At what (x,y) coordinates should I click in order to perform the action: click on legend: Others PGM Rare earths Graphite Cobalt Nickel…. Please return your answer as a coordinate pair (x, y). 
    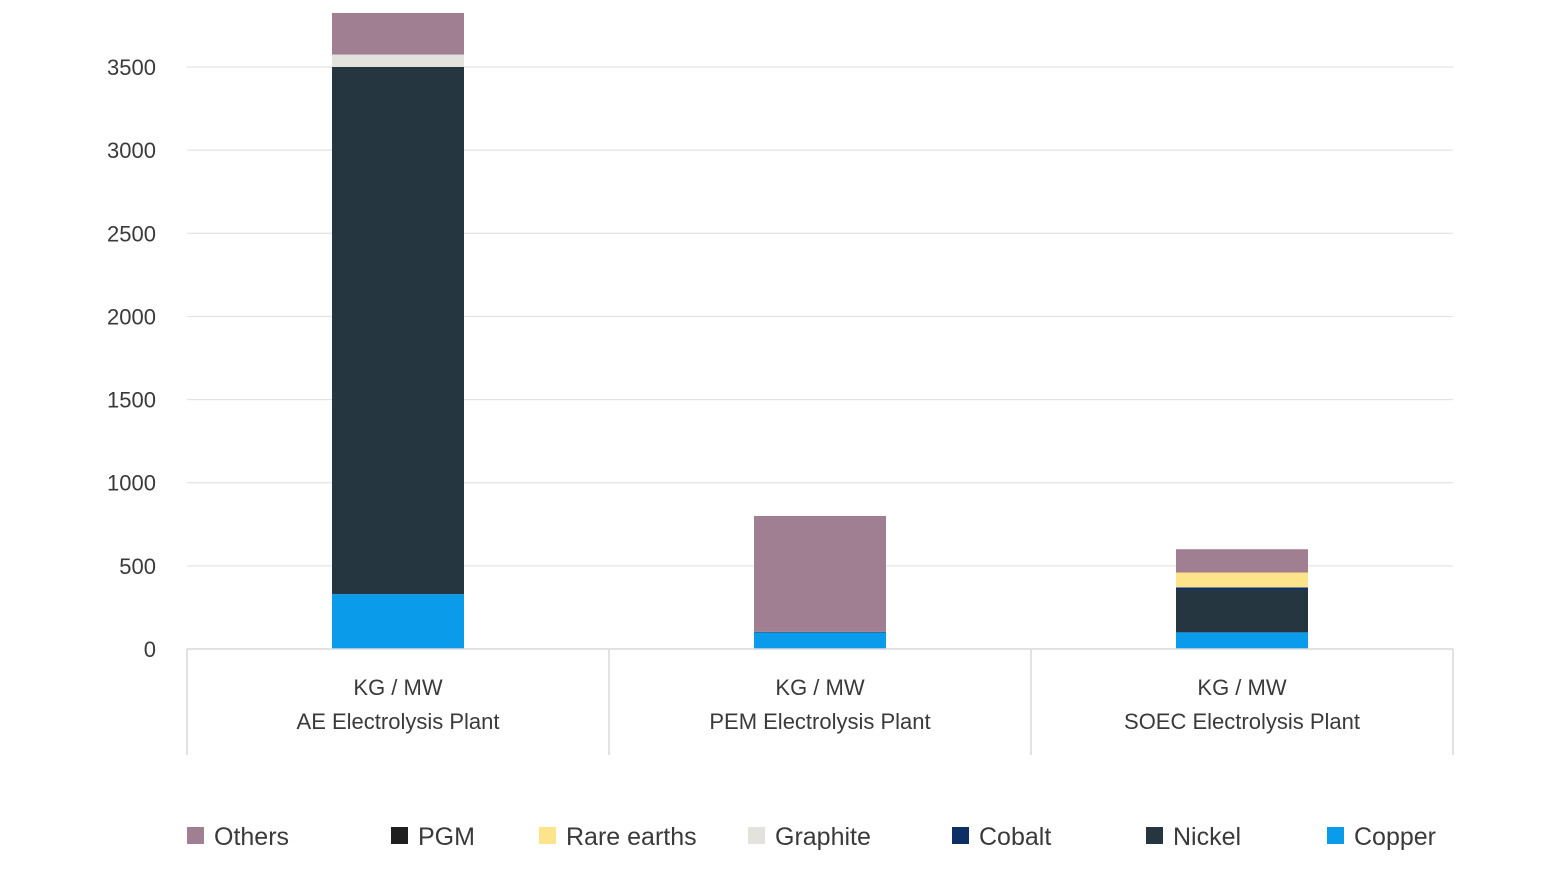
    Looking at the image, I should click on (811, 837).